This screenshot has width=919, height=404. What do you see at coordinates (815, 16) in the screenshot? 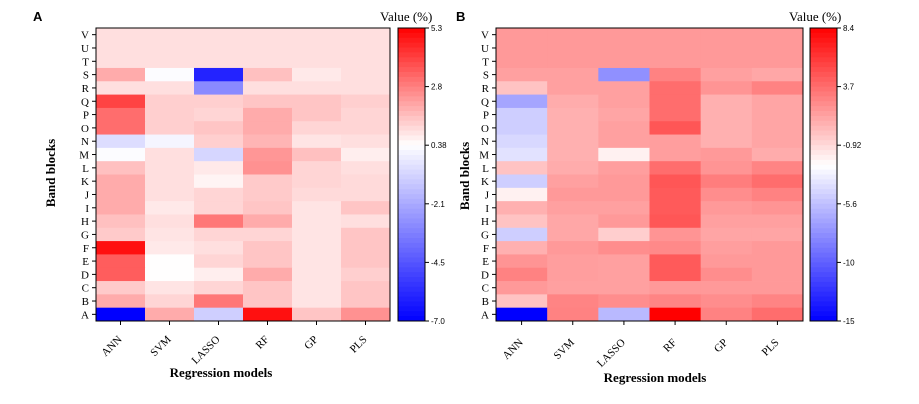
I see `colorbar-title-b: Value (%)` at bounding box center [815, 16].